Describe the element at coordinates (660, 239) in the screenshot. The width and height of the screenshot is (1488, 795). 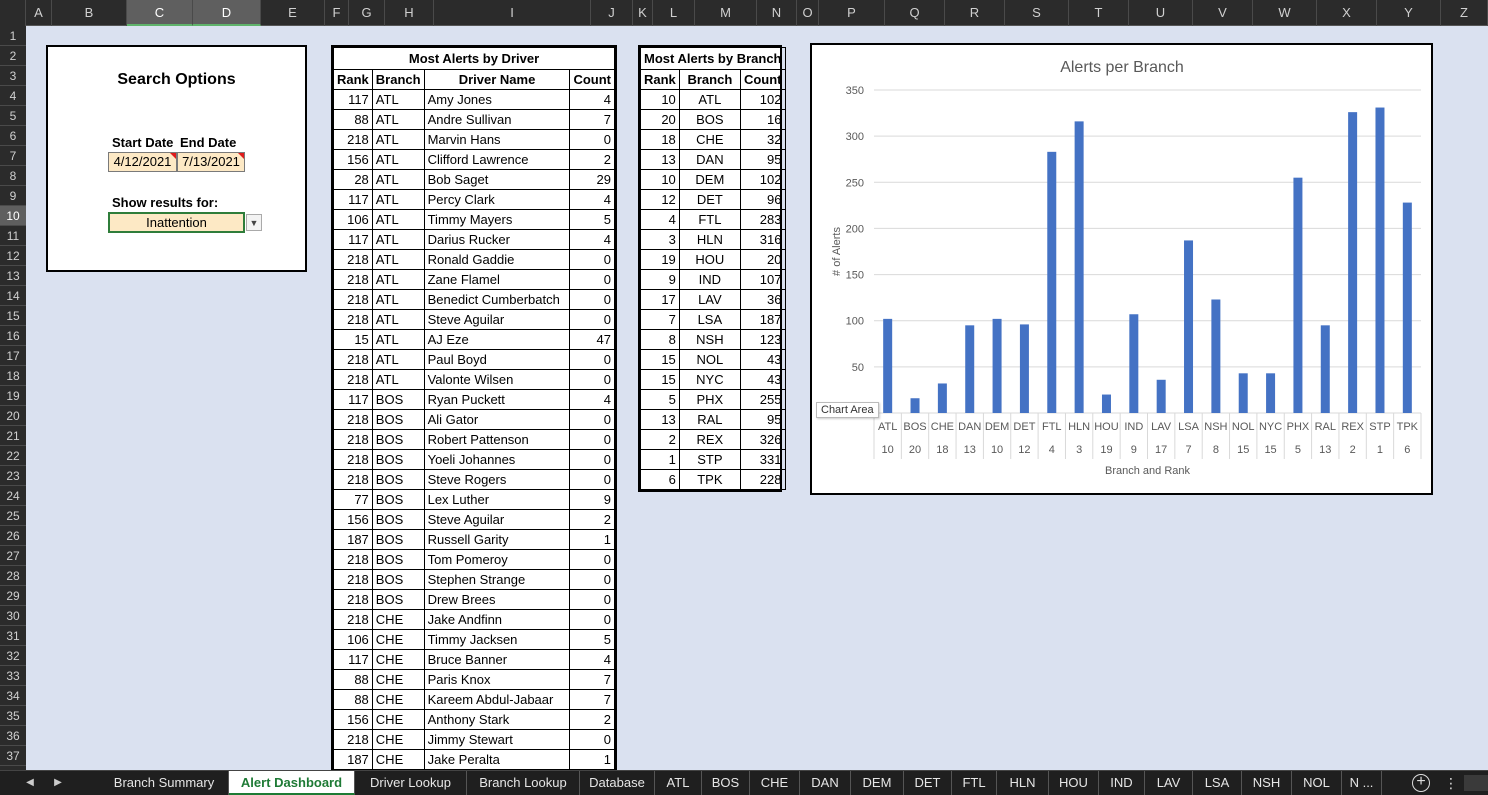
I see `table-cell: 3` at that location.